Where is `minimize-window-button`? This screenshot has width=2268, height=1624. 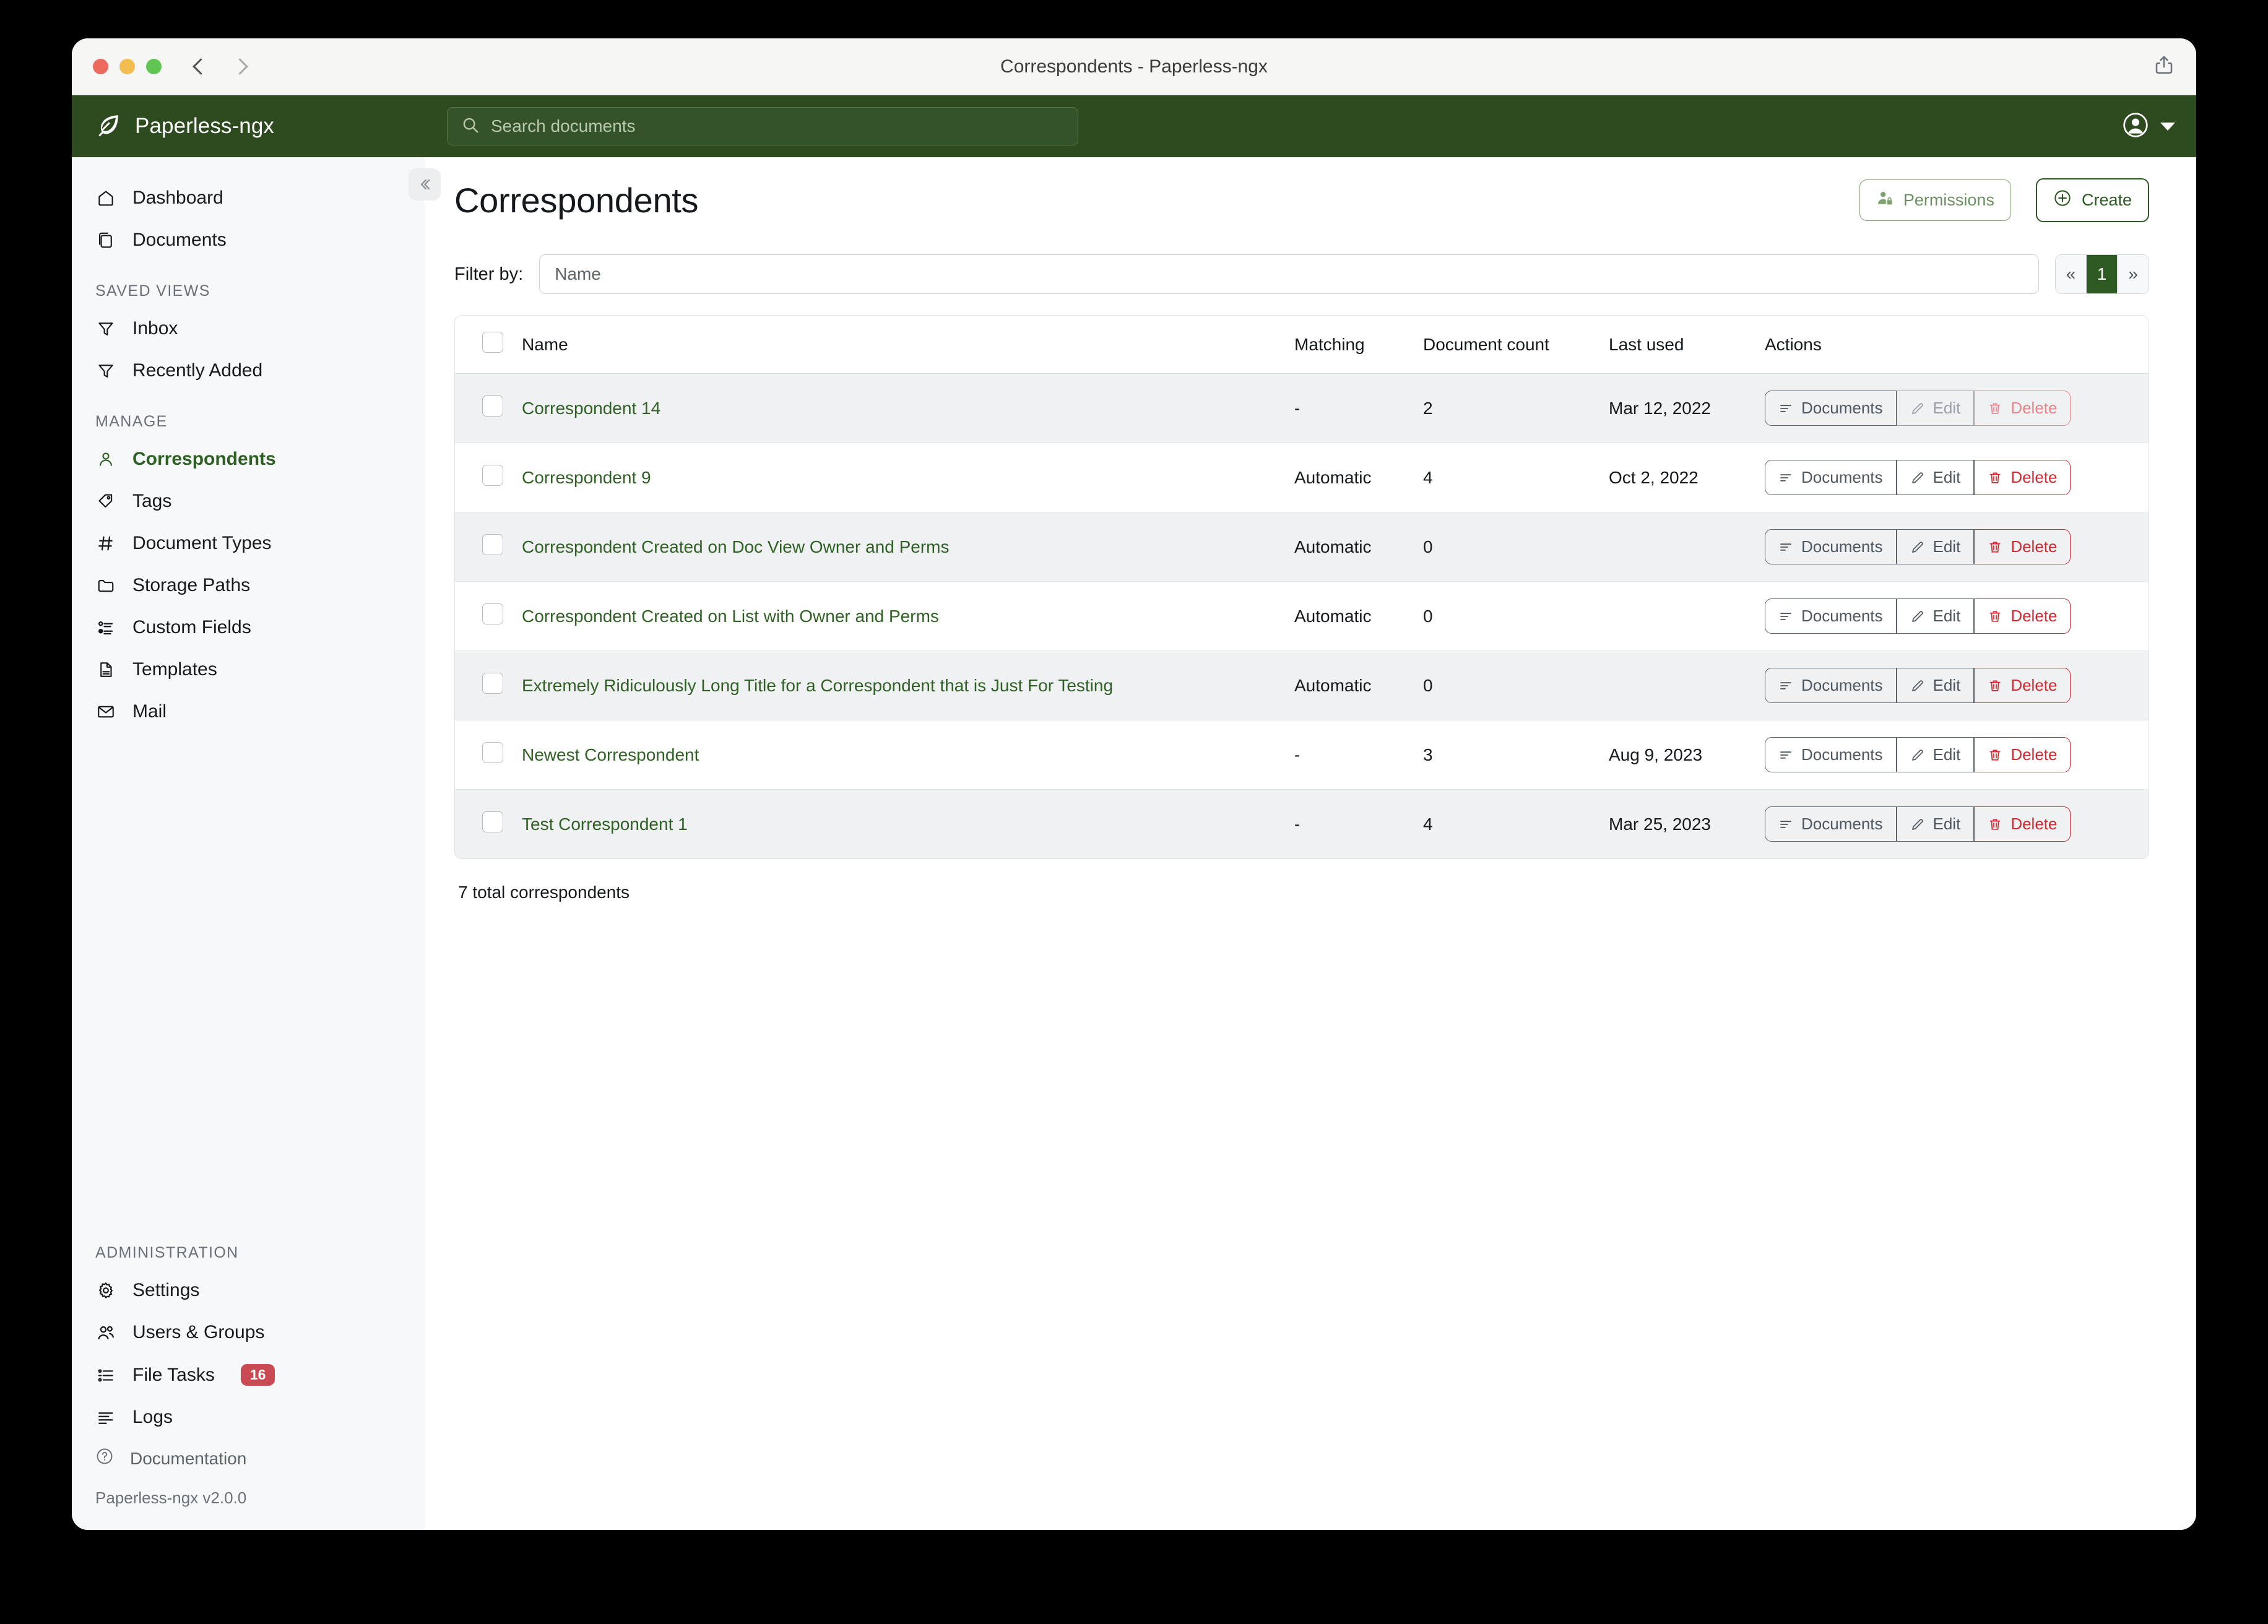
minimize-window-button is located at coordinates (127, 66).